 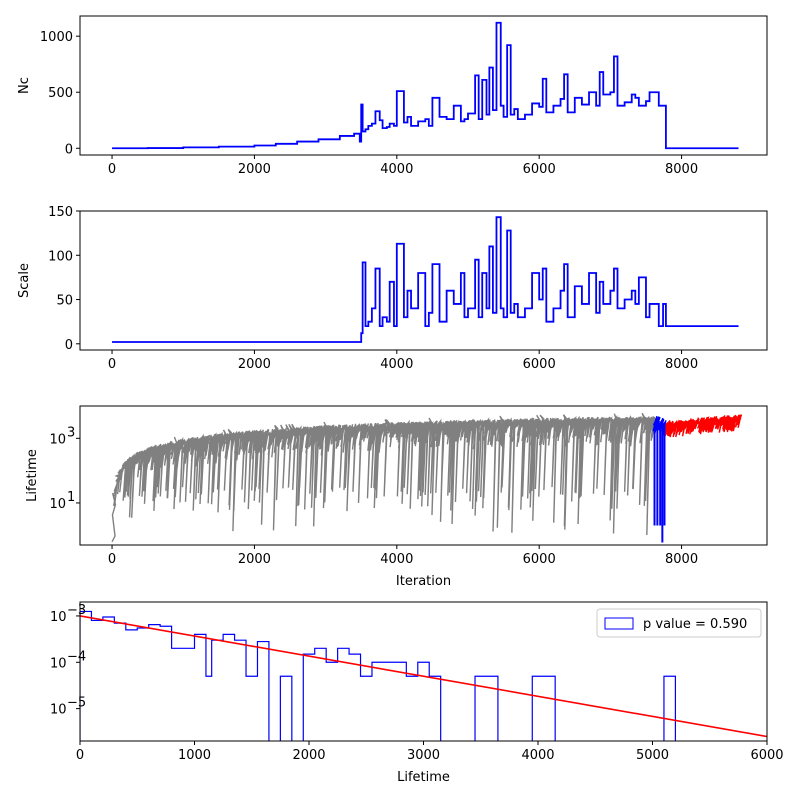 I want to click on x-tick-label: 1000, so click(x=194, y=755).